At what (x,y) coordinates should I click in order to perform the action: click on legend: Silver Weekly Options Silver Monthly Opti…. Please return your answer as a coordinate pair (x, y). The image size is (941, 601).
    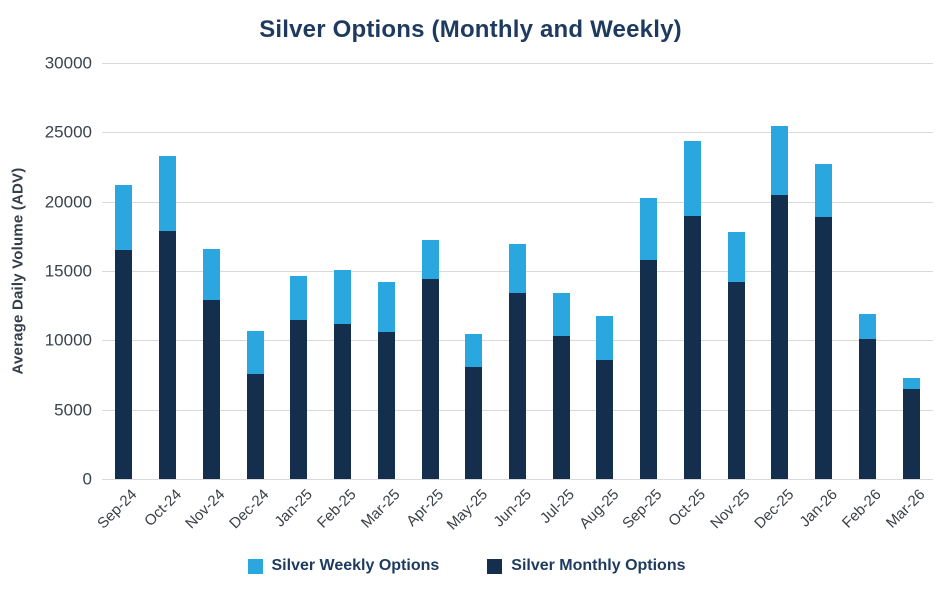
    Looking at the image, I should click on (466, 566).